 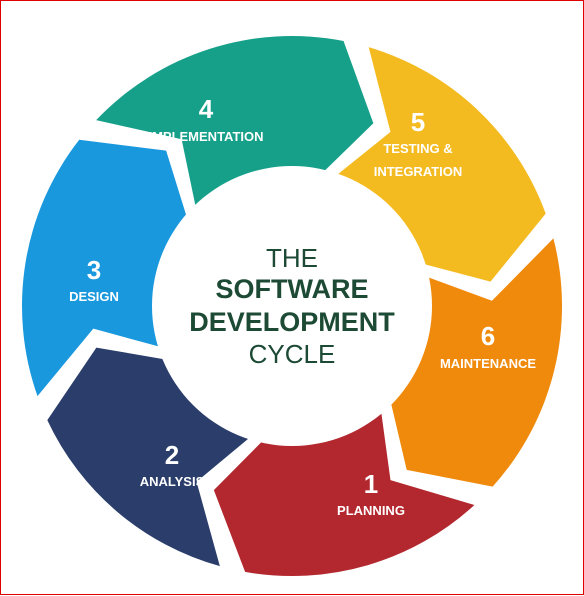 What do you see at coordinates (292, 354) in the screenshot?
I see `title-line-cycle: CYCLE` at bounding box center [292, 354].